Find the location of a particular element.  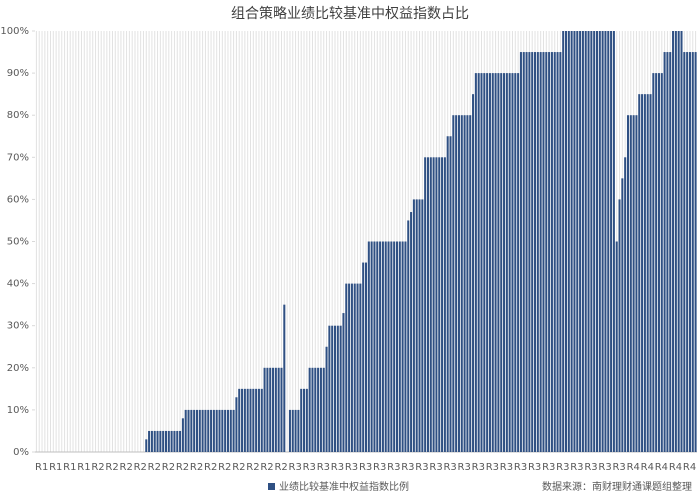

x-tick-label: R1 is located at coordinates (41, 467).